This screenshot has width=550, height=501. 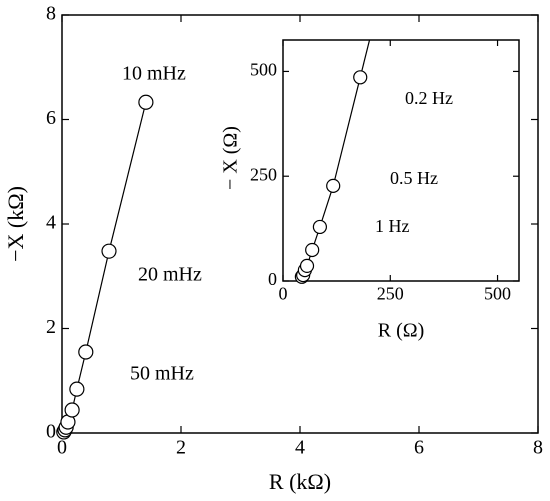 I want to click on annotation: 20 mHz, so click(x=170, y=275).